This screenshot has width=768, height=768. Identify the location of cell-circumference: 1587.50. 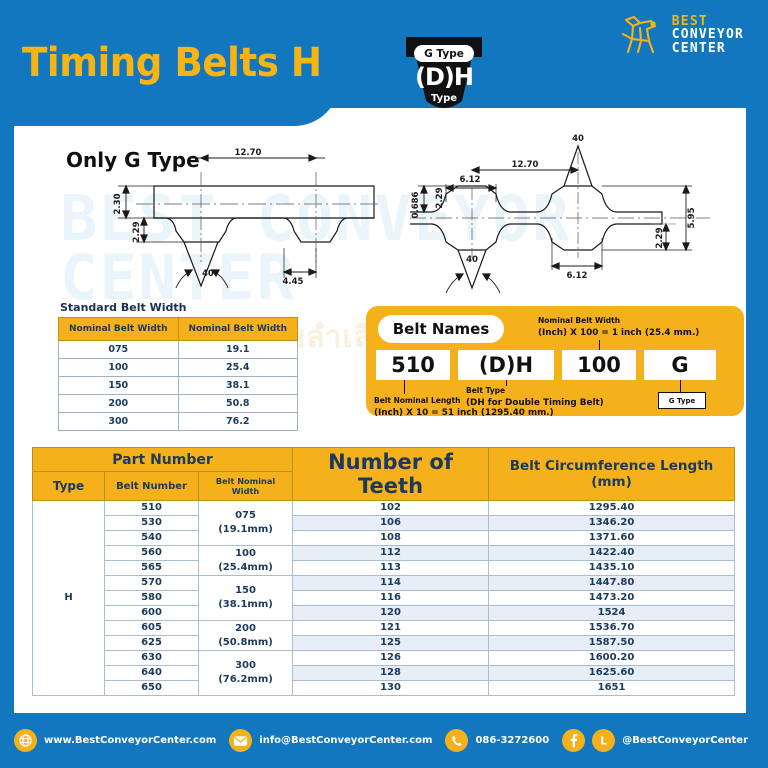
(612, 643).